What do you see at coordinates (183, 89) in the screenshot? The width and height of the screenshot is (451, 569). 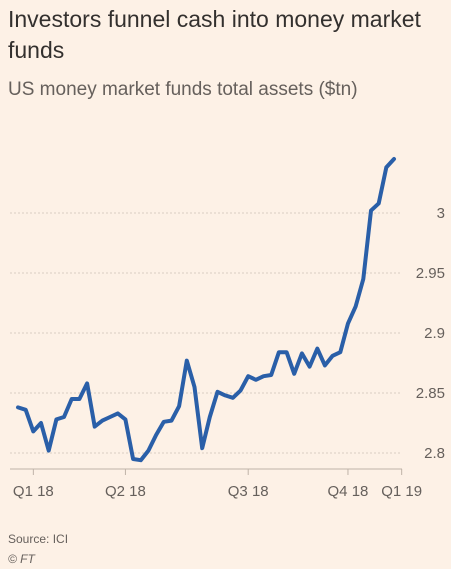 I see `chart-subtitle: US money market funds total assets ($tn)` at bounding box center [183, 89].